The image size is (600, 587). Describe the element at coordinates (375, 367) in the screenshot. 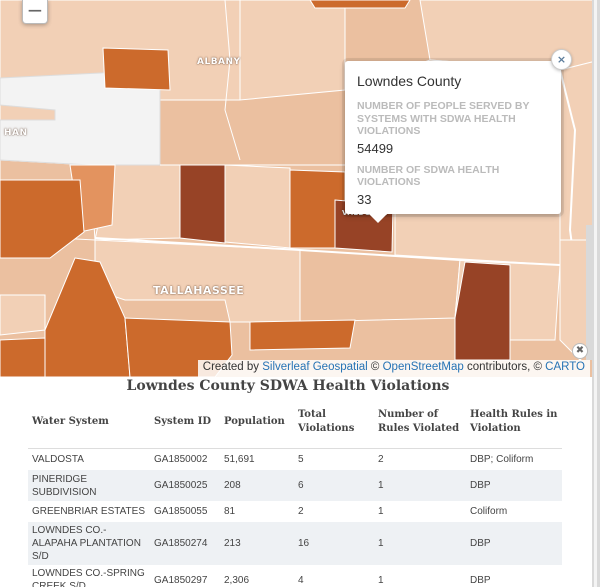

I see `attribution-copy: ©` at that location.